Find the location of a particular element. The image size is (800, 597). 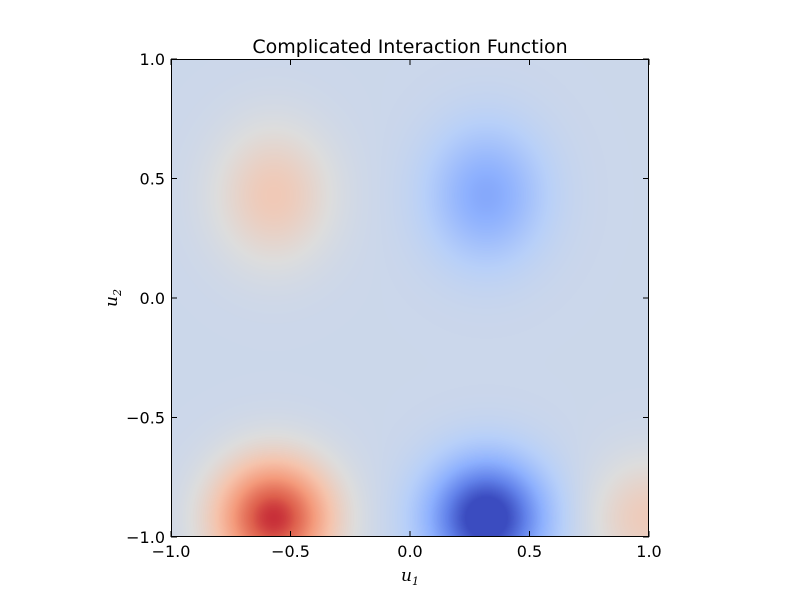

chart-title: Complicated Interaction Function is located at coordinates (409, 47).